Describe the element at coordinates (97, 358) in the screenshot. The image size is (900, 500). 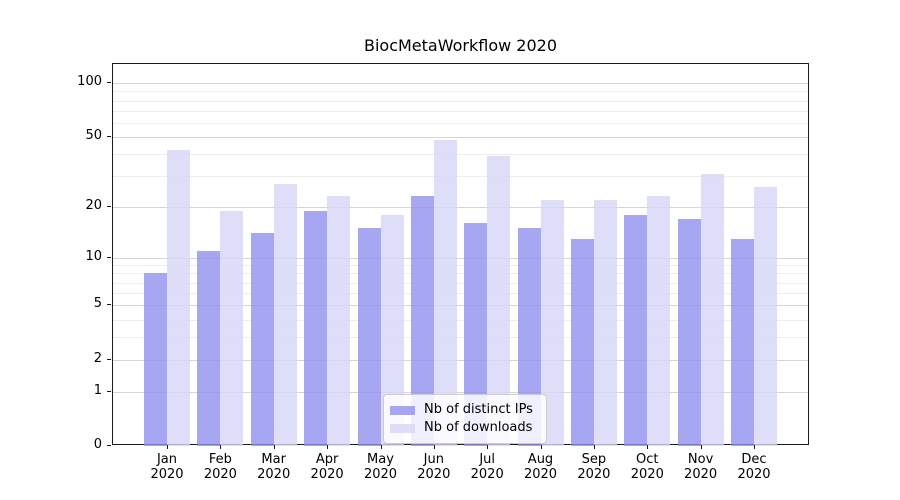
I see `y-tick-label: 2` at that location.